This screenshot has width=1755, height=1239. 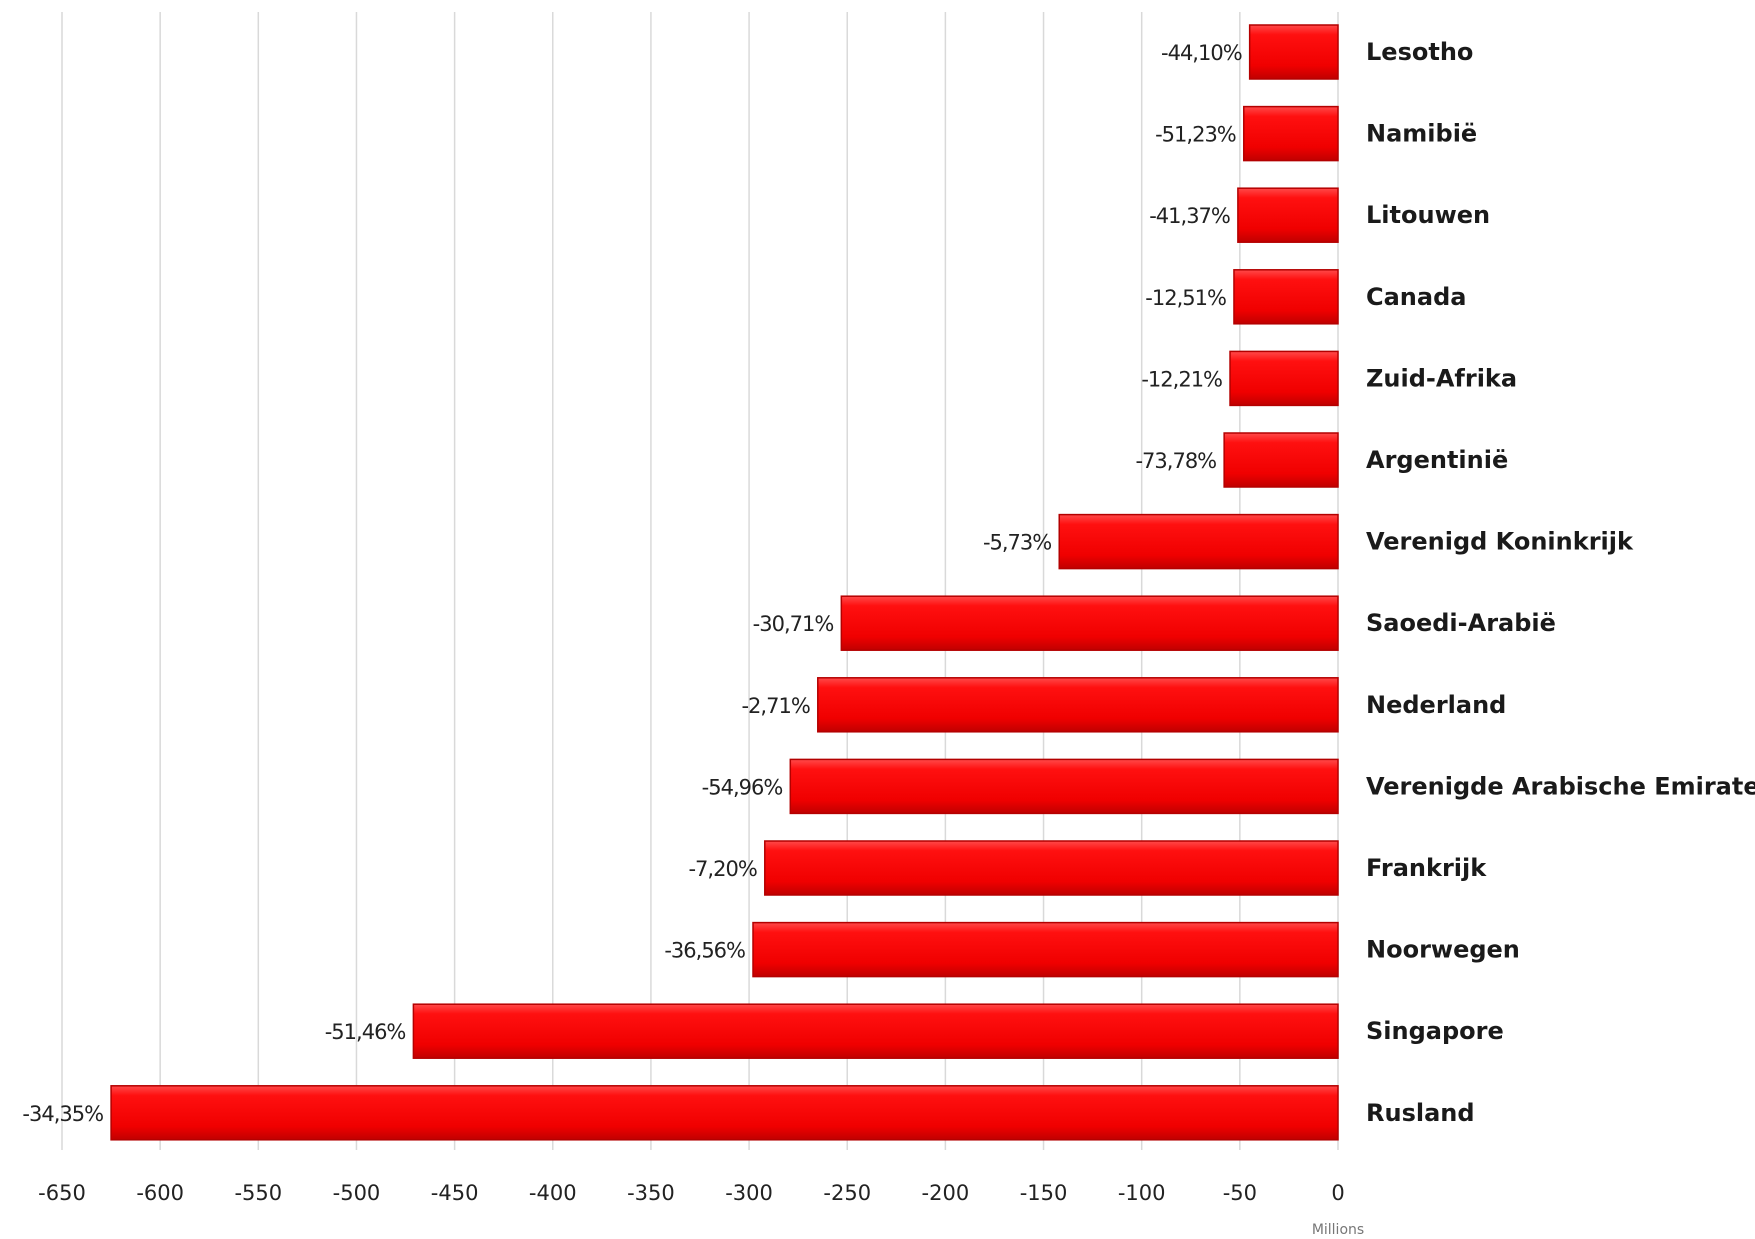 I want to click on category-label: Noorwegen, so click(x=1443, y=950).